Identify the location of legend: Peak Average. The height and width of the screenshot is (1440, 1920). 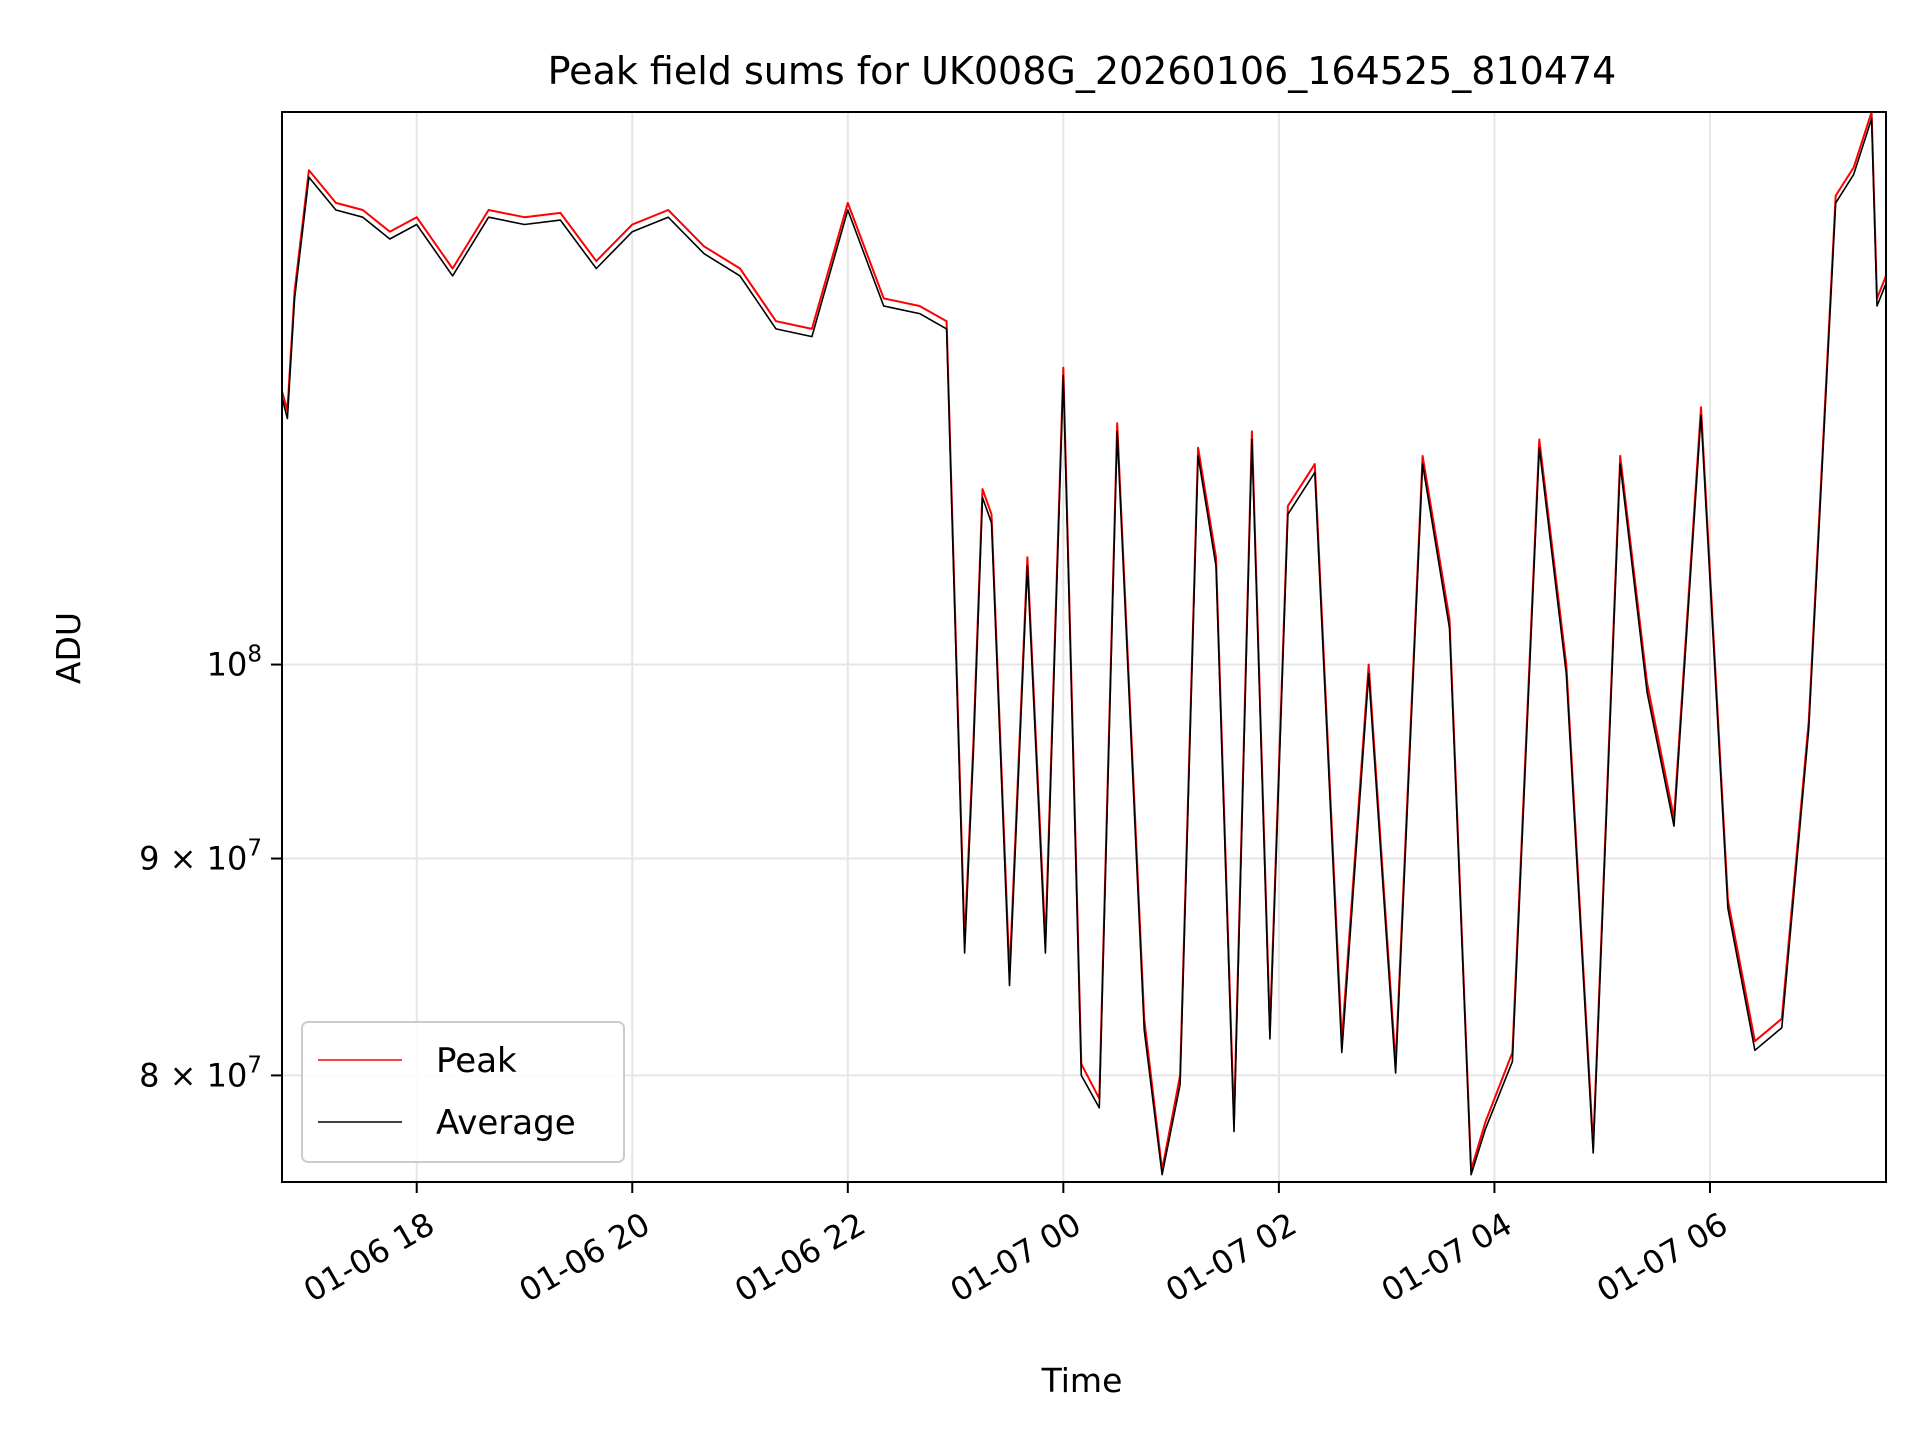
(463, 1092).